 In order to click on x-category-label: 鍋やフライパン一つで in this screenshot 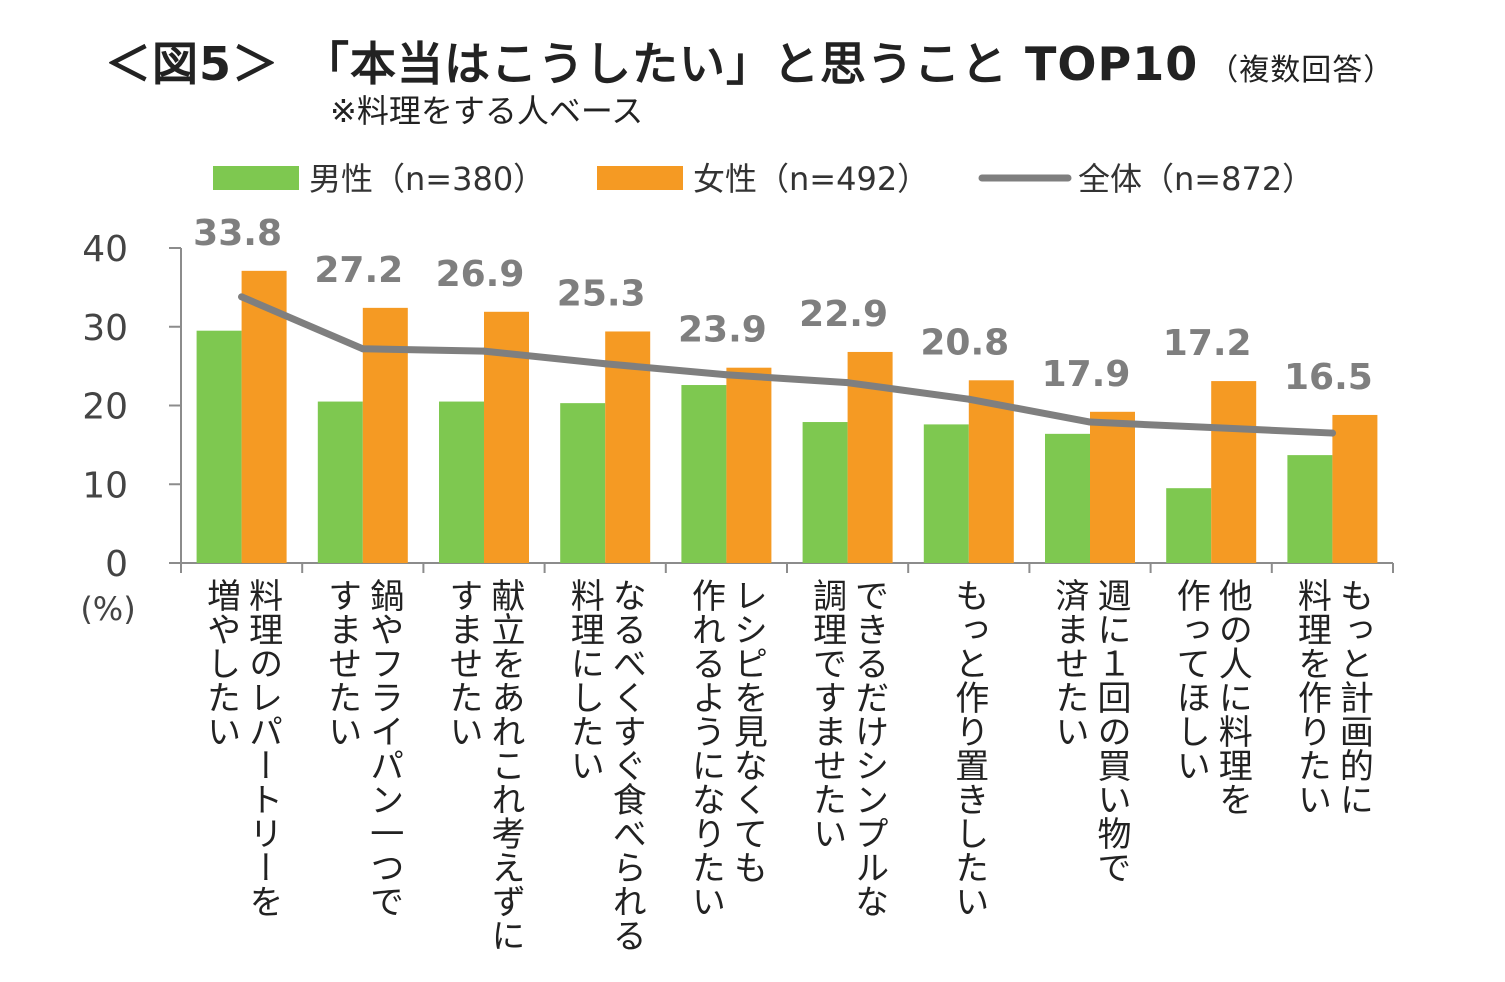, I will do `click(383, 748)`.